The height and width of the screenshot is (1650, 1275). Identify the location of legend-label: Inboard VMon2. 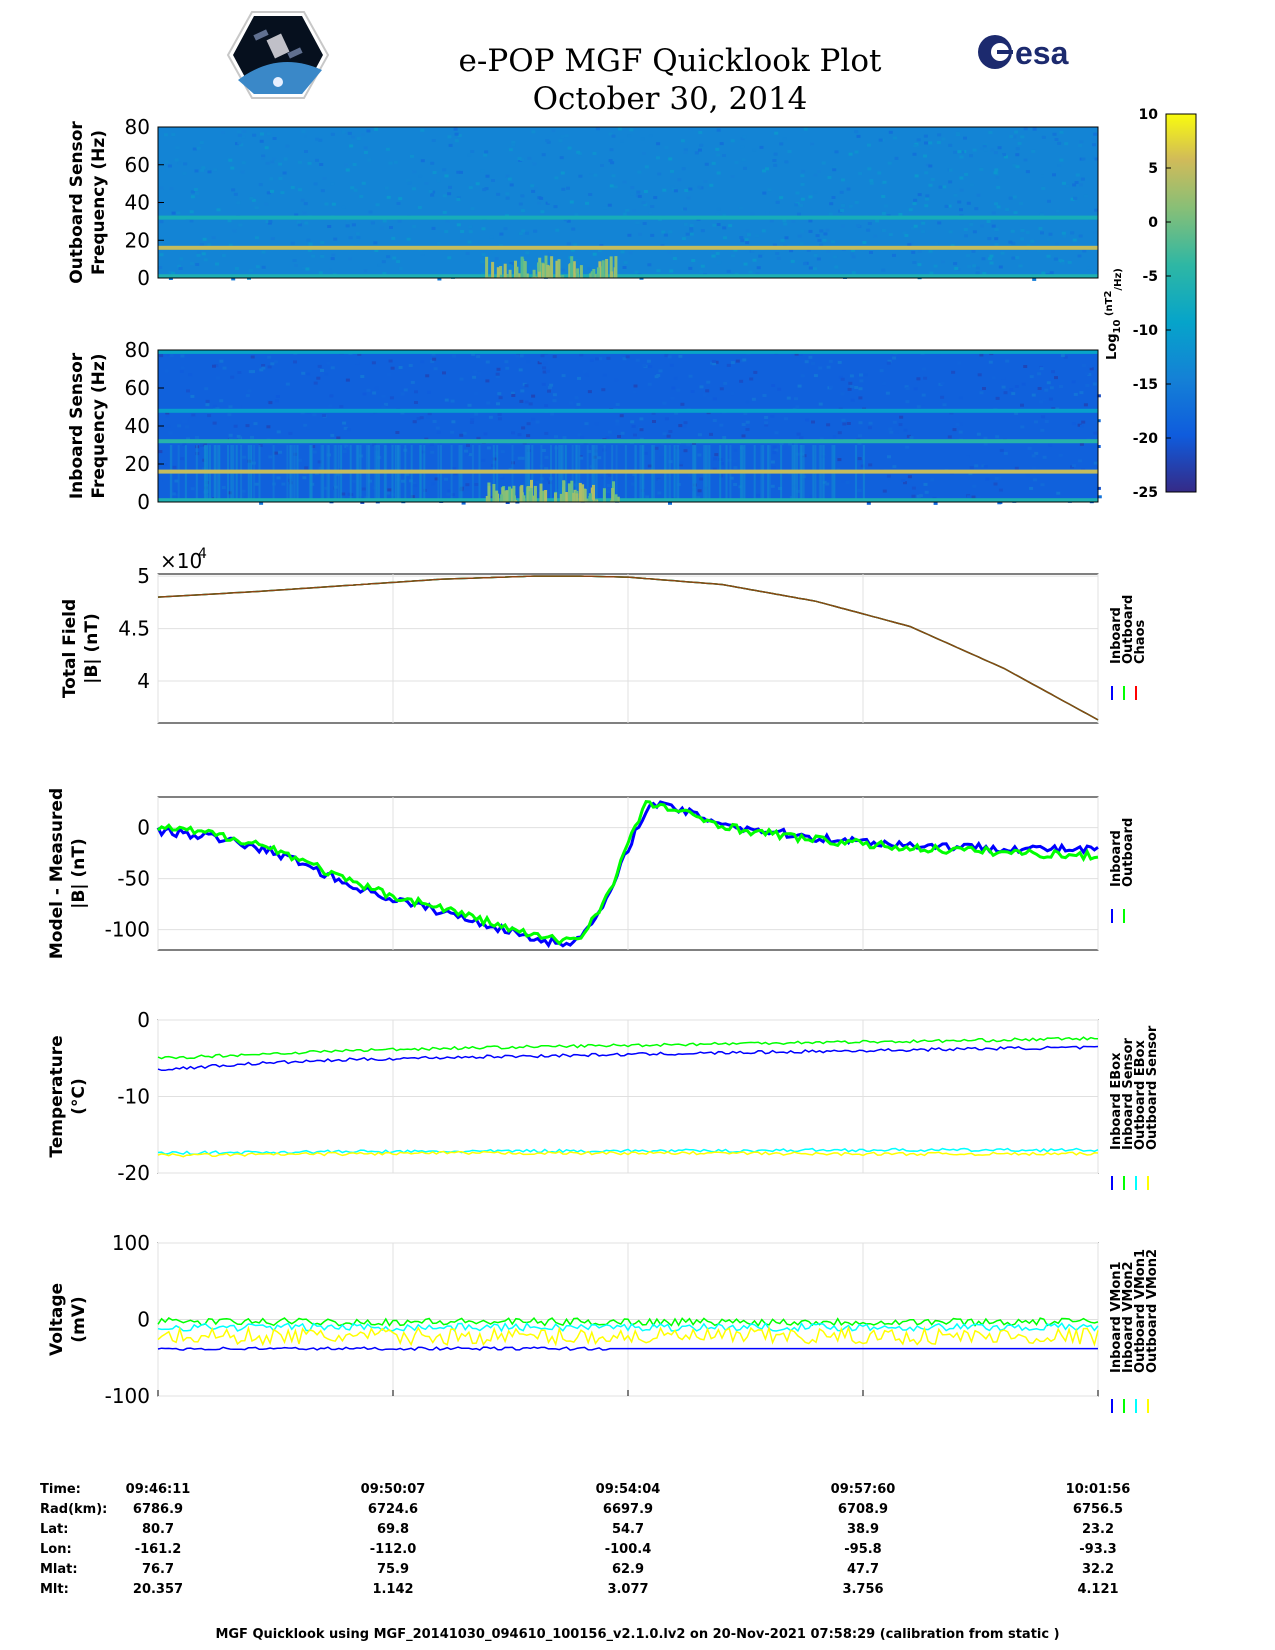
(1128, 1317).